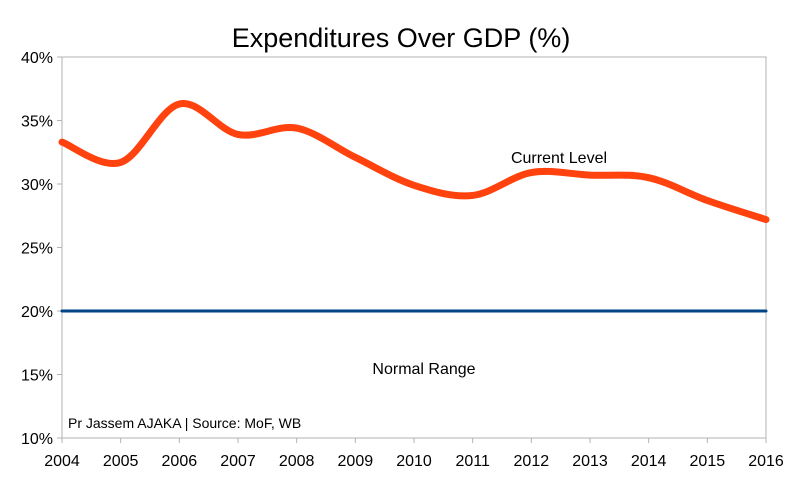 The width and height of the screenshot is (802, 500). I want to click on y-tick-label: 15%, so click(37, 376).